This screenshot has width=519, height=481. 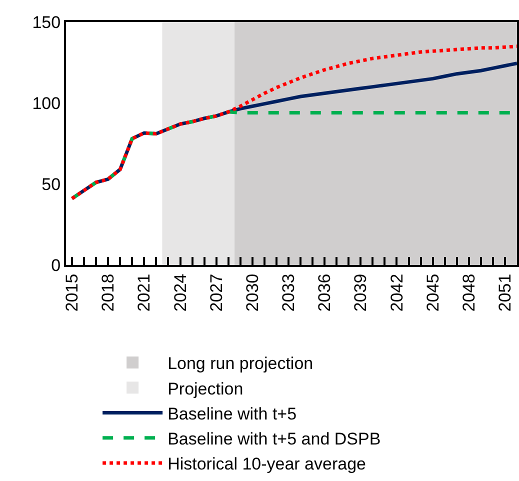 What do you see at coordinates (252, 293) in the screenshot?
I see `x-tick-label: 2030` at bounding box center [252, 293].